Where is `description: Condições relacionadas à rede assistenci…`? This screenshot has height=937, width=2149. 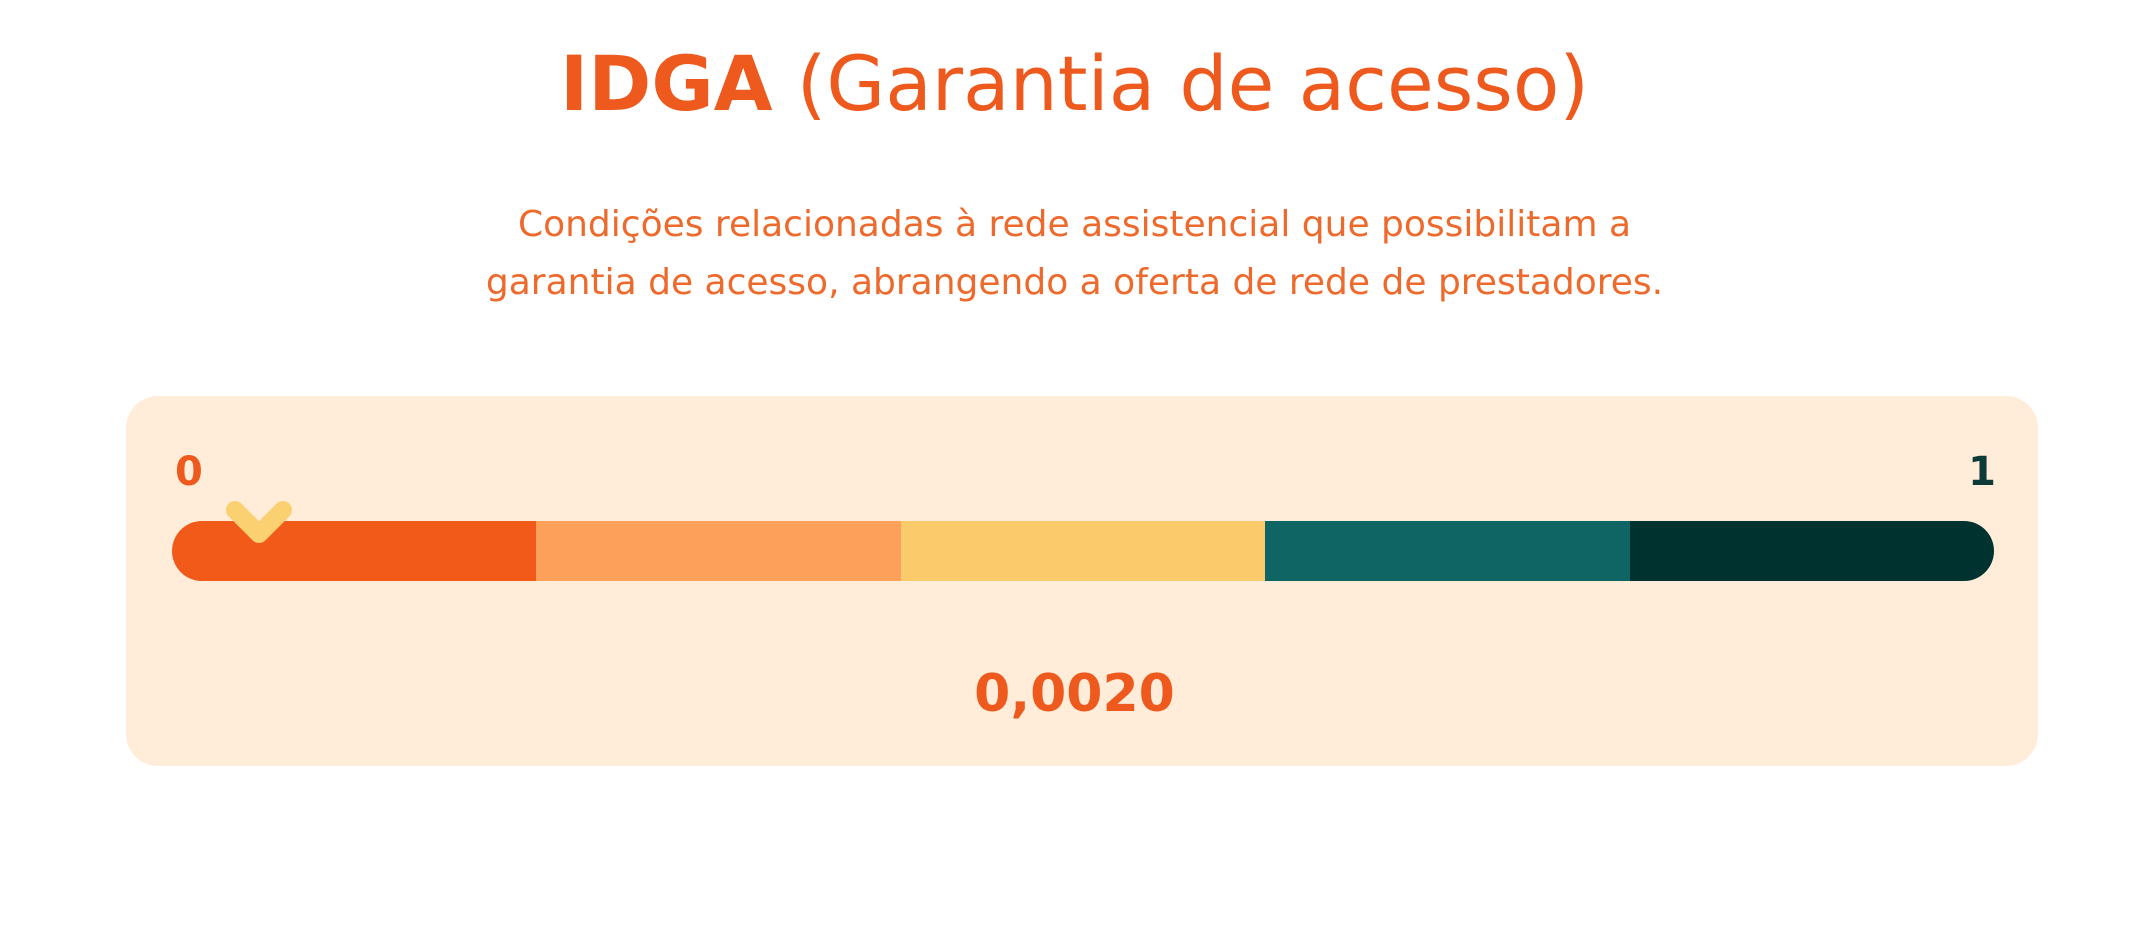
description: Condições relacionadas à rede assistenci… is located at coordinates (1074, 254).